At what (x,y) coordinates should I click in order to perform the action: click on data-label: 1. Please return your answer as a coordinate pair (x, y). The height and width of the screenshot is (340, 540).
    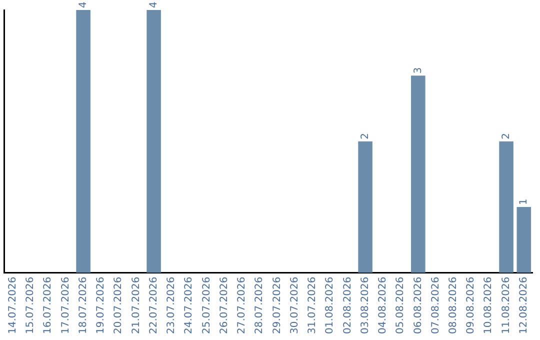
    Looking at the image, I should click on (524, 202).